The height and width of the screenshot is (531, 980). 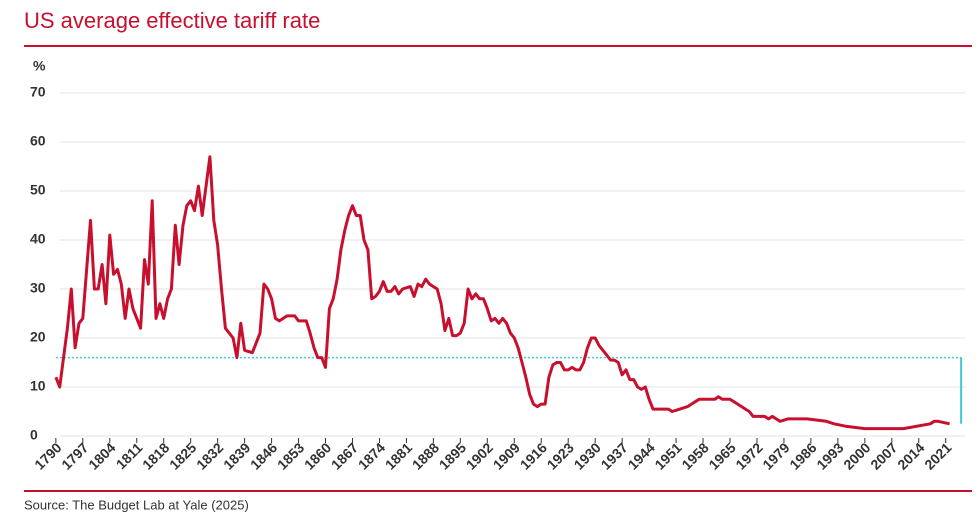 I want to click on y-tick-label: 70, so click(x=38, y=92).